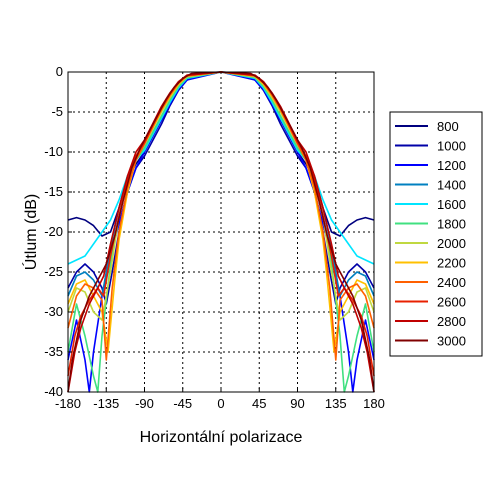 This screenshot has width=500, height=500. I want to click on legend-entry-label: 2400, so click(451, 282).